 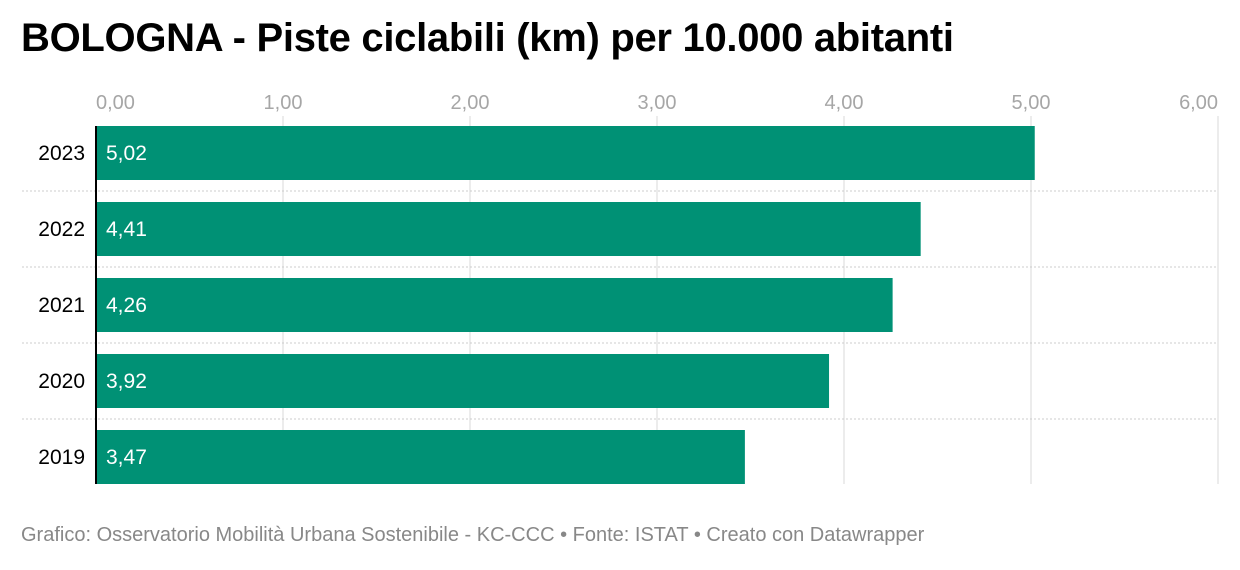 What do you see at coordinates (1198, 103) in the screenshot?
I see `x-tick-label: 6,00` at bounding box center [1198, 103].